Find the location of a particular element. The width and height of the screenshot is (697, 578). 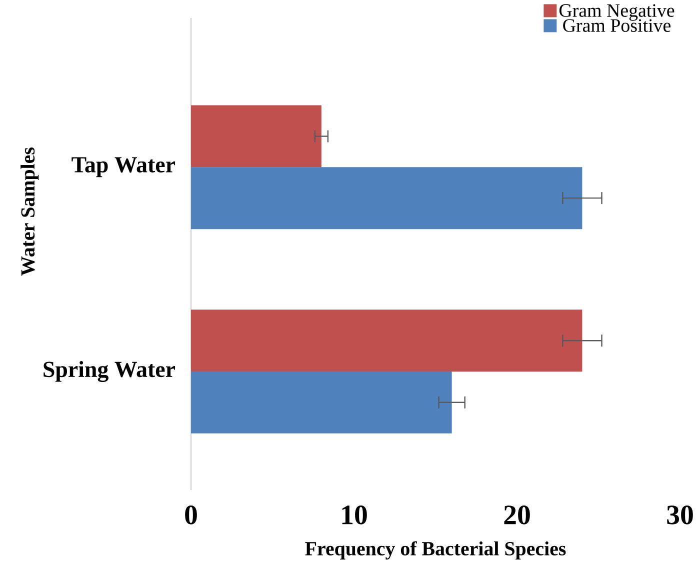

x-tick-label: 10 is located at coordinates (354, 515).